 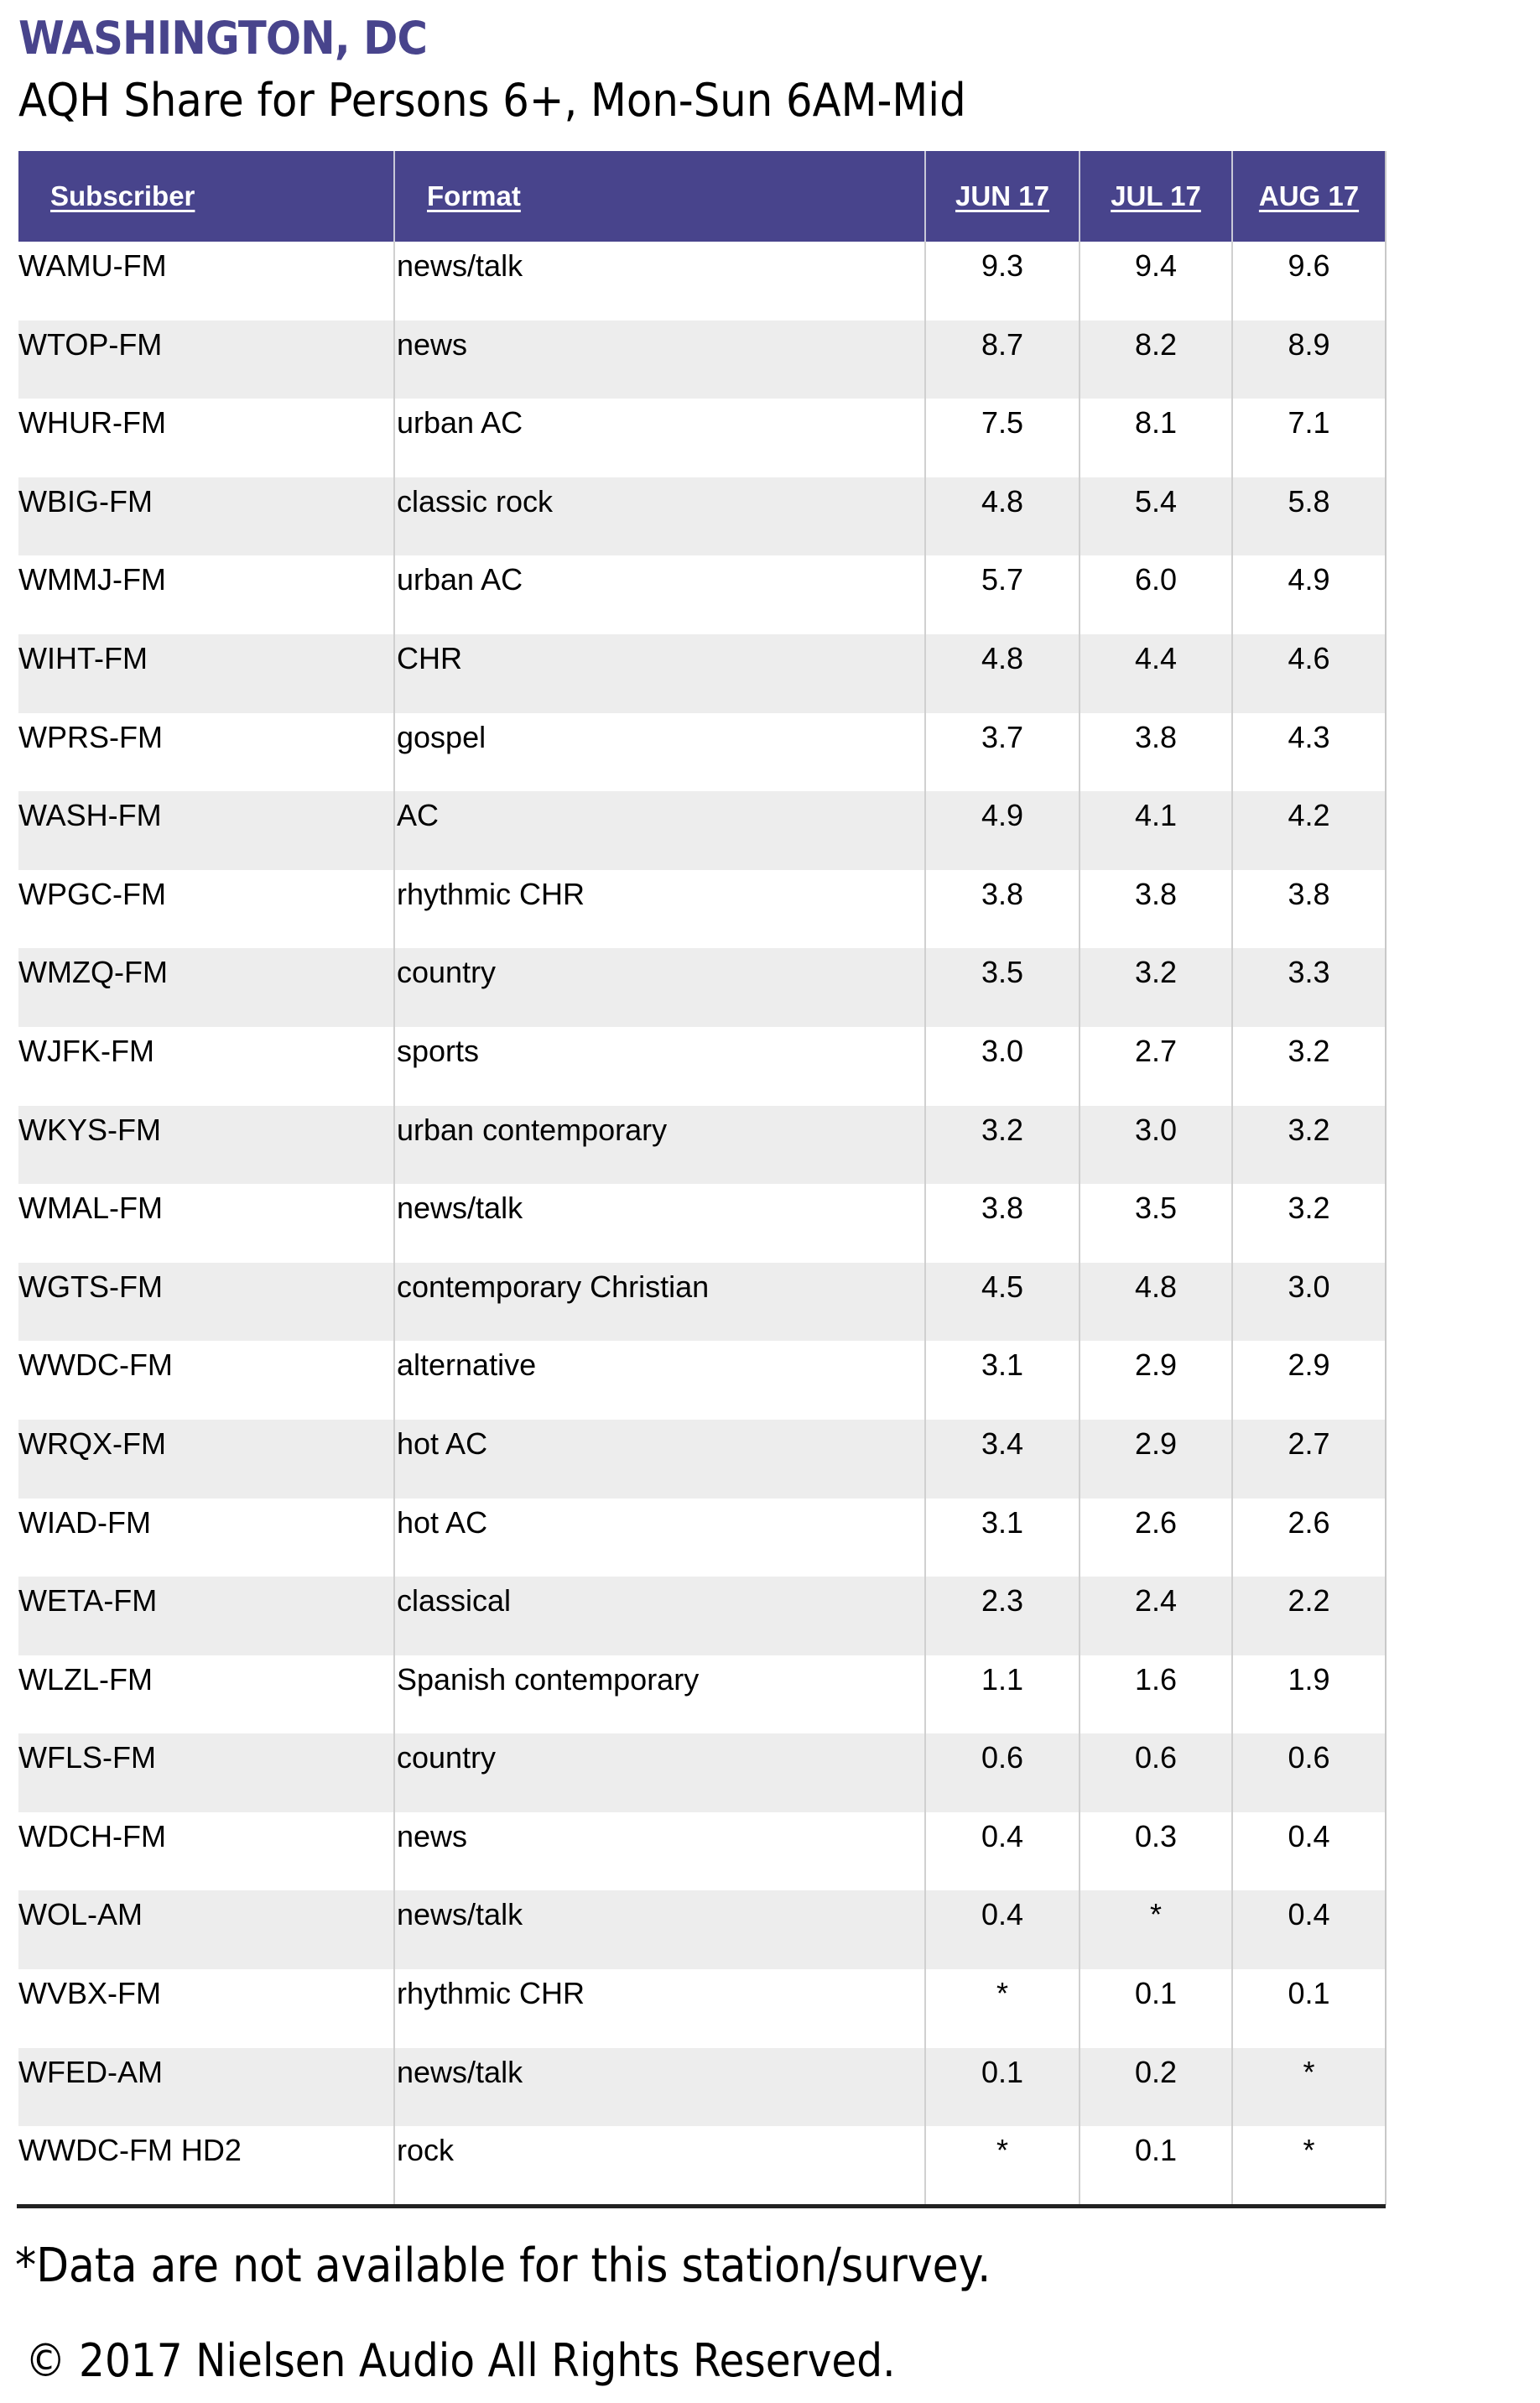 I want to click on station-cell: WVBX-FM, so click(x=207, y=2009).